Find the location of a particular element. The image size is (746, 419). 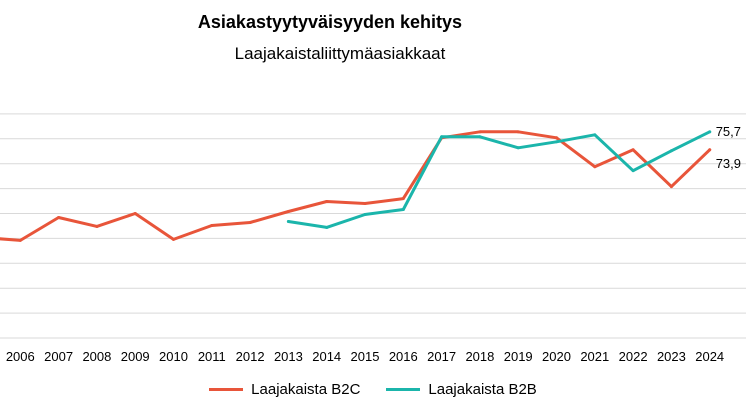

data-point-b2c-2014 is located at coordinates (327, 202).